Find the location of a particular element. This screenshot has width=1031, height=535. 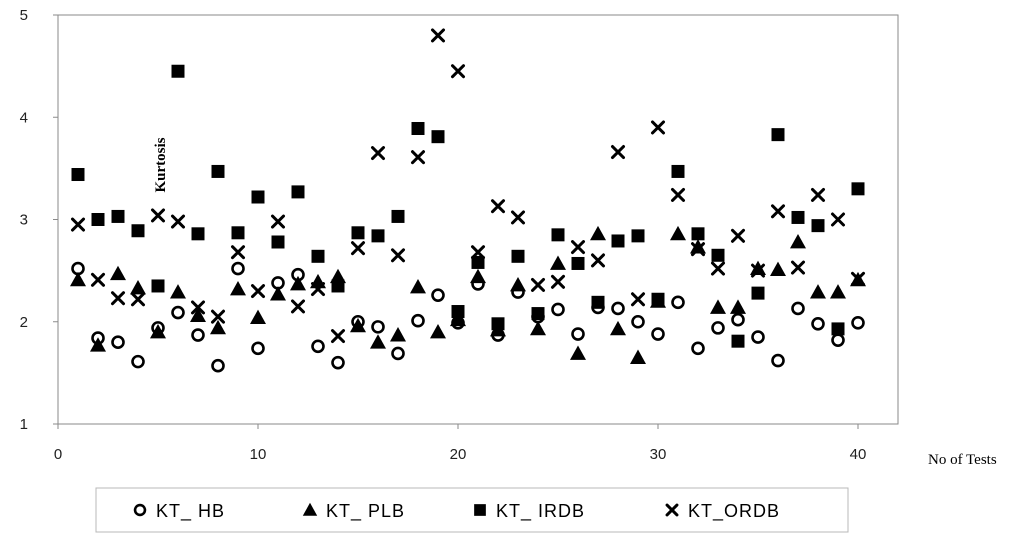

x-tick-label-1: 10 is located at coordinates (258, 454).